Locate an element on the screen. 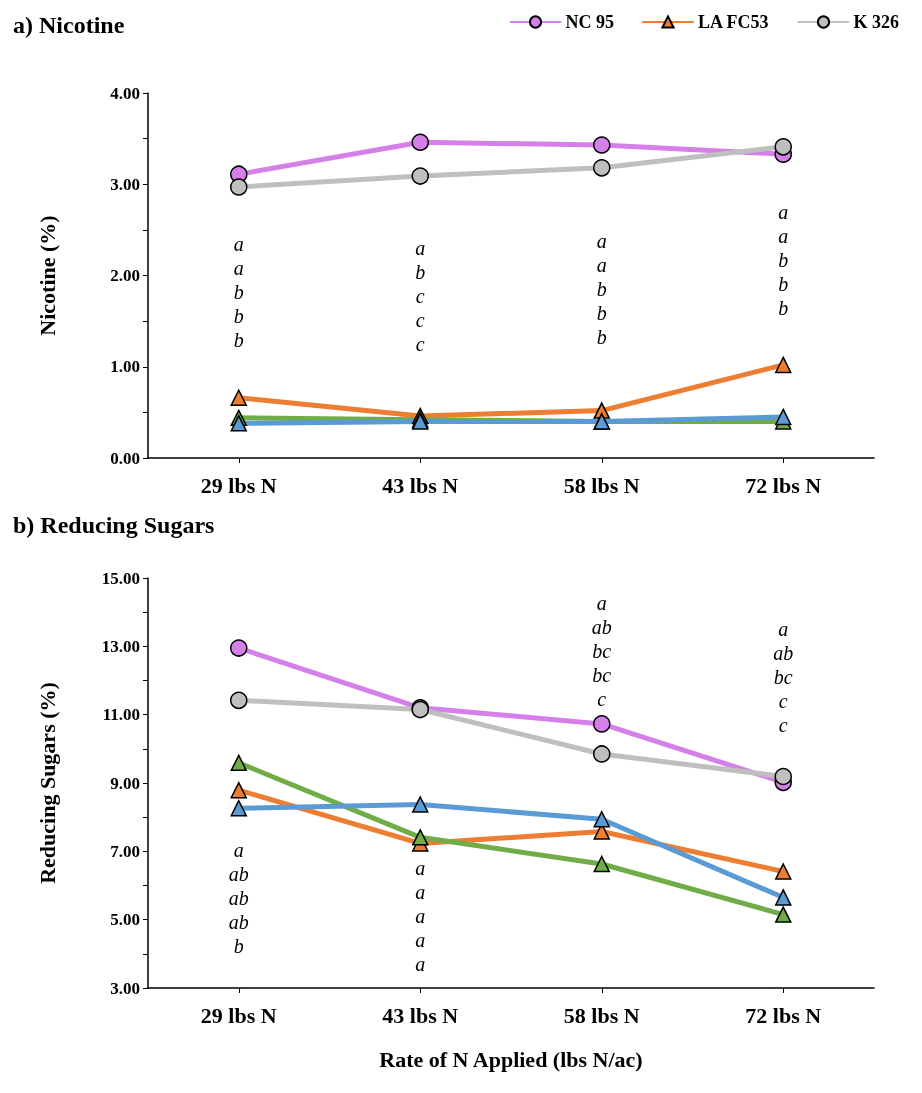  y-tick-label: 13.00 is located at coordinates (120, 646).